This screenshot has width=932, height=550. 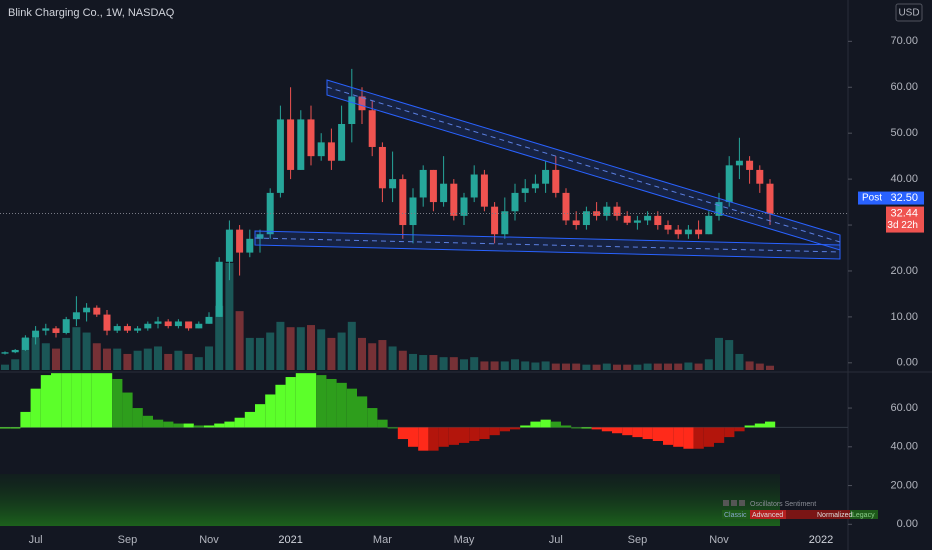 I want to click on legend-label: Advanced, so click(x=767, y=515).